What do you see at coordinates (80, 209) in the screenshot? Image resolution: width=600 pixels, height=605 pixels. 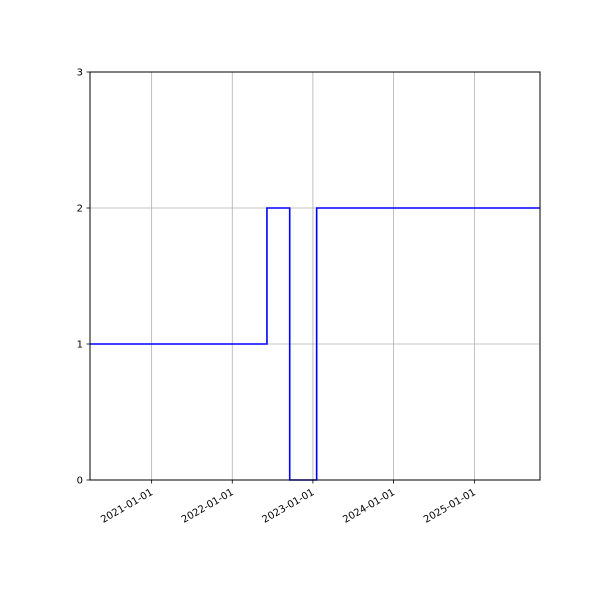 I see `y-tick-label: 2` at bounding box center [80, 209].